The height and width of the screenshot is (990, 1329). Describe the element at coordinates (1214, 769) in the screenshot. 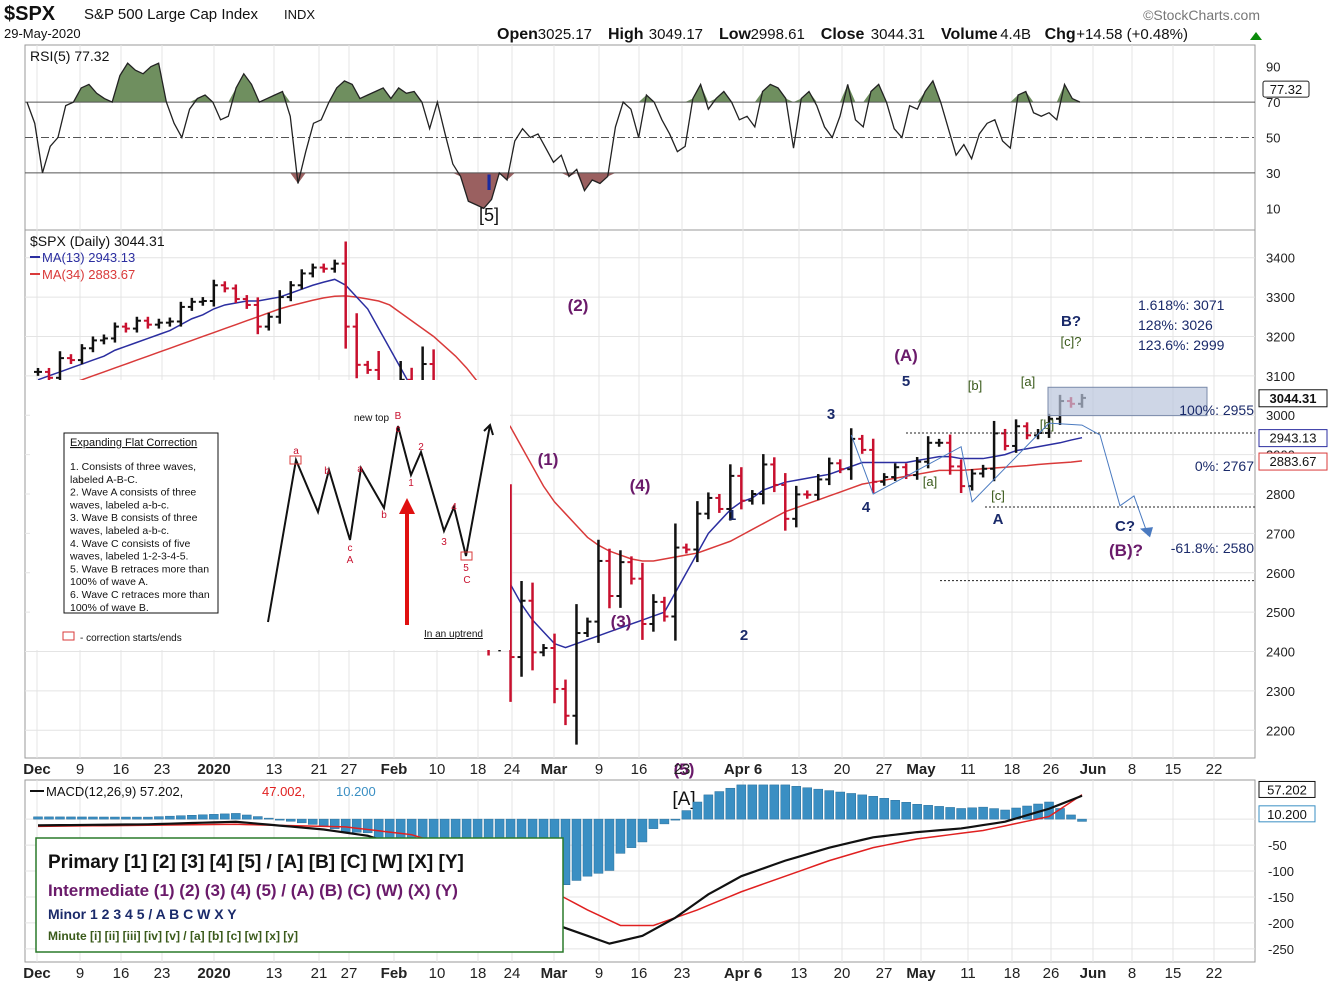

I see `x-tick-label: 22` at that location.